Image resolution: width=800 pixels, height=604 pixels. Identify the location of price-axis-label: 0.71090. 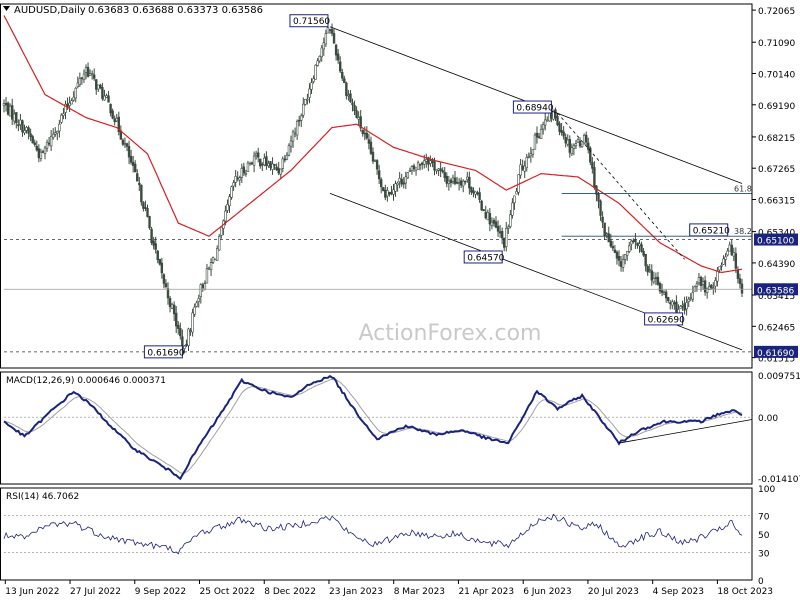
(776, 44).